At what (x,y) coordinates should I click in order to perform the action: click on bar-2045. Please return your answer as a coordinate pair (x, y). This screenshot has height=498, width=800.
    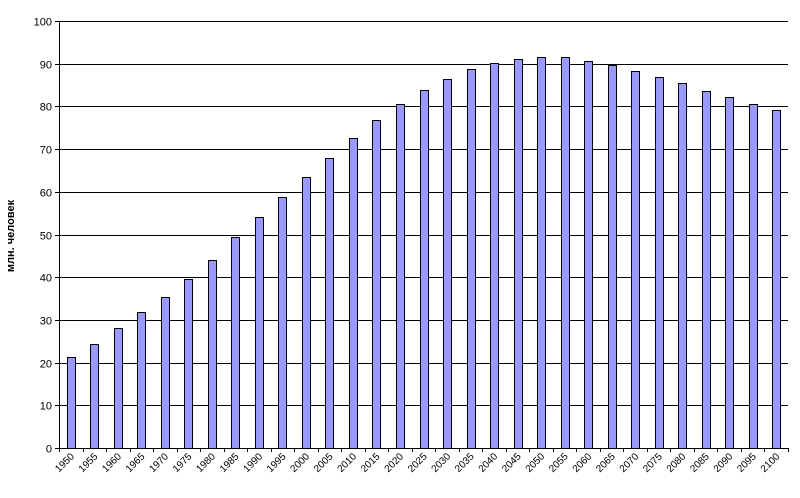
    Looking at the image, I should click on (518, 254).